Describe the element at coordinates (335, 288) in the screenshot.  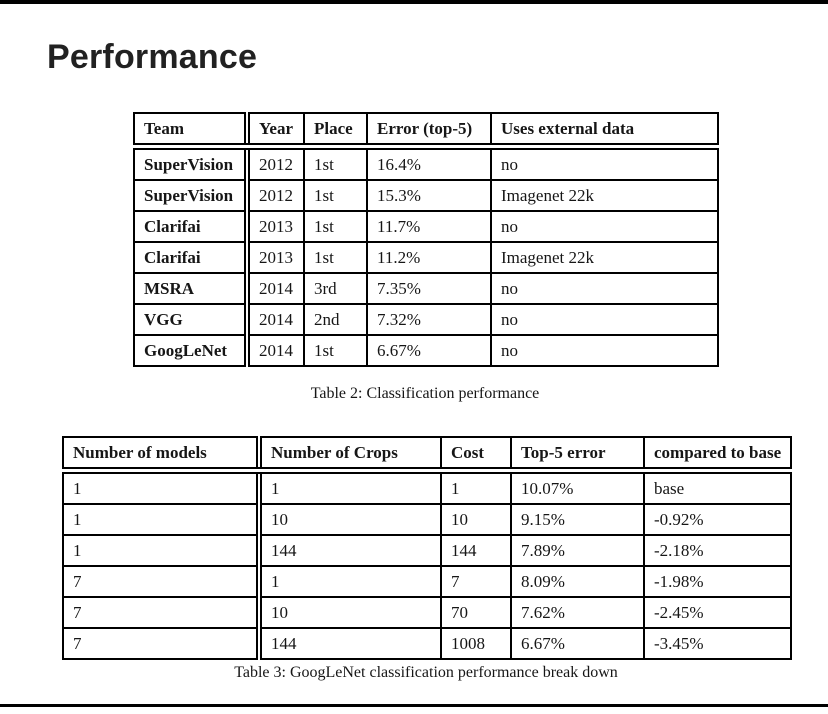
I see `table-cell: 3rd` at that location.